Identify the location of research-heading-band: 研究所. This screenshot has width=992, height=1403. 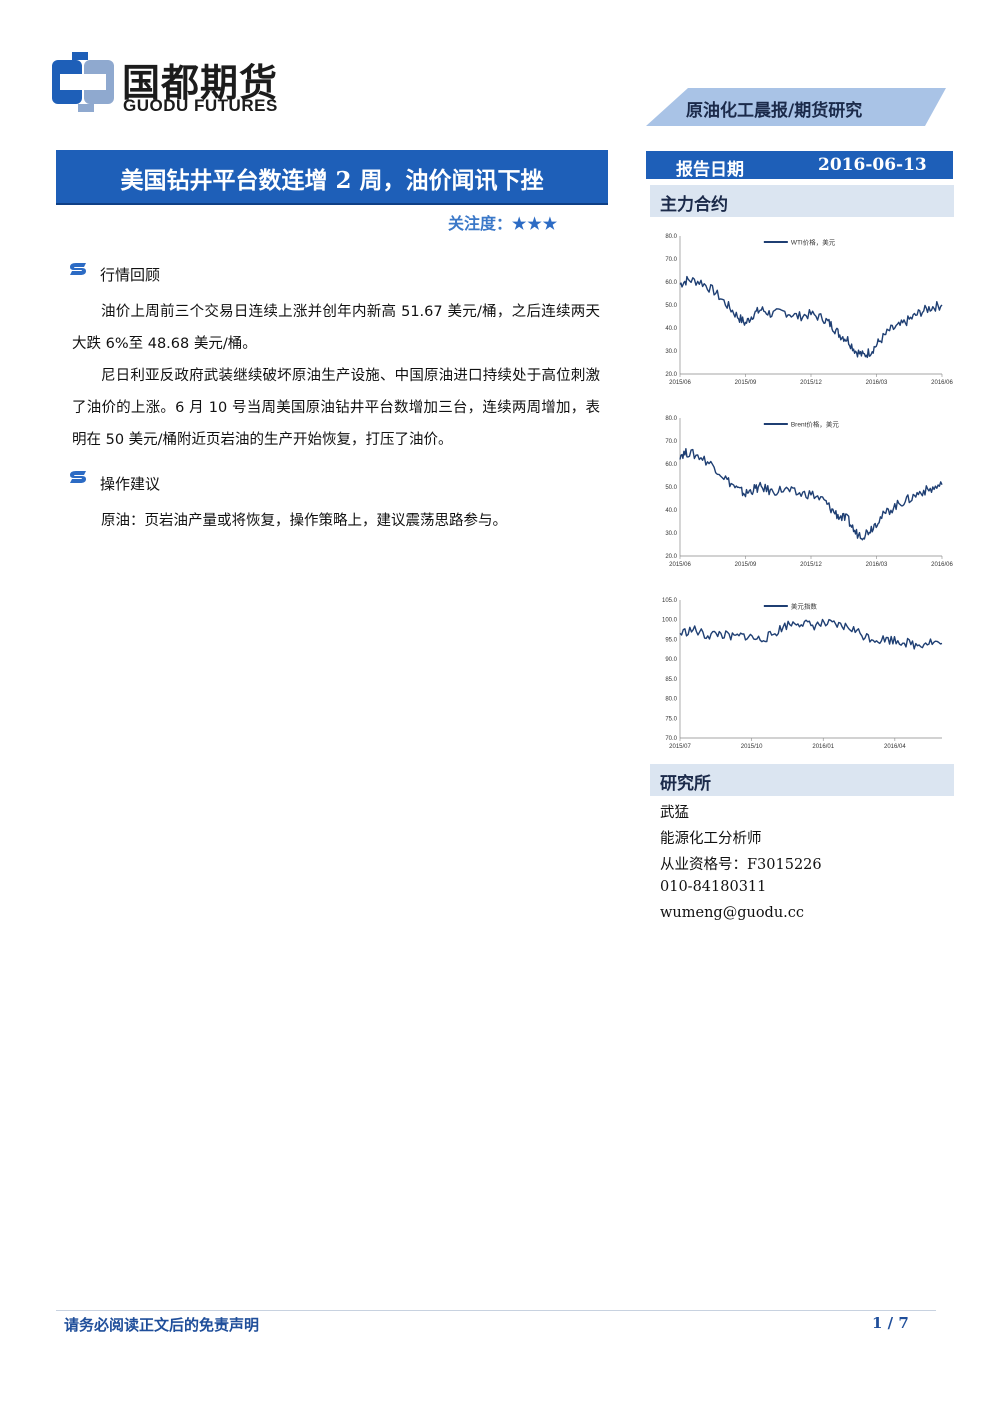
(802, 780).